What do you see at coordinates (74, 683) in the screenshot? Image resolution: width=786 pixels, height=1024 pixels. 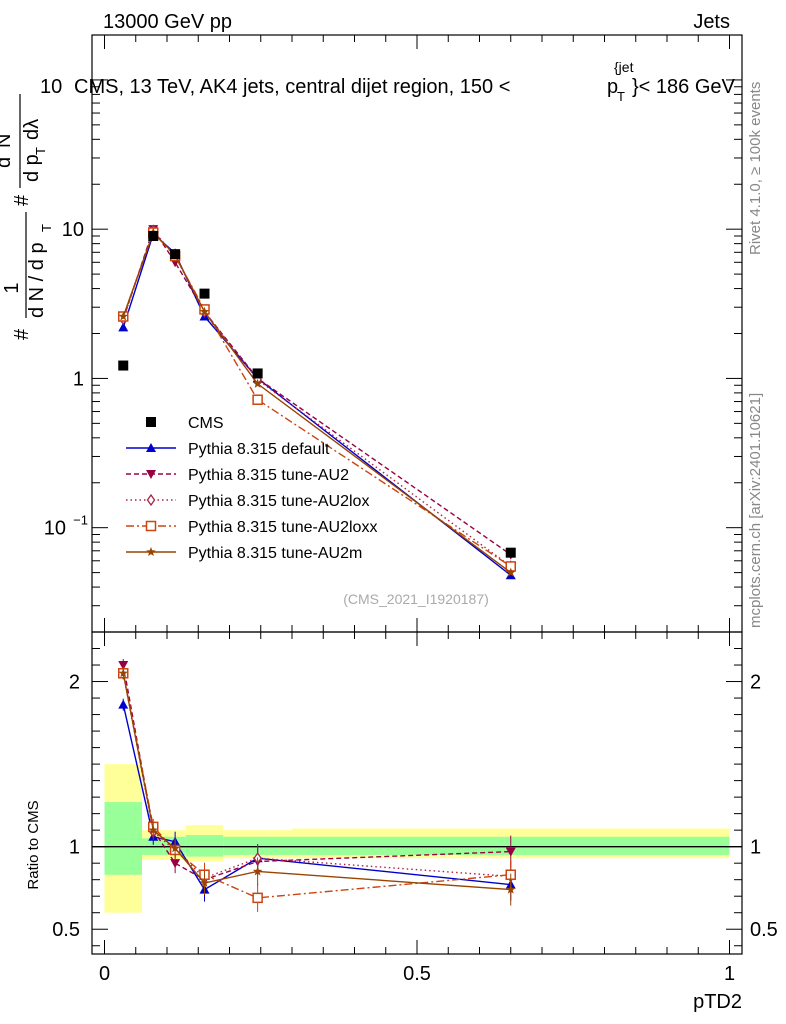 I see `ratio-y-tick-label: 2` at bounding box center [74, 683].